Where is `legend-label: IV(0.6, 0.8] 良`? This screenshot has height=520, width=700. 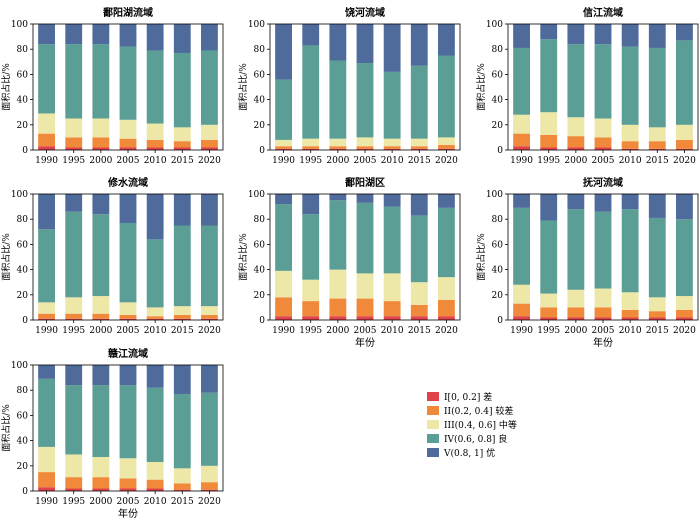
legend-label: IV(0.6, 0.8] 良 is located at coordinates (475, 439).